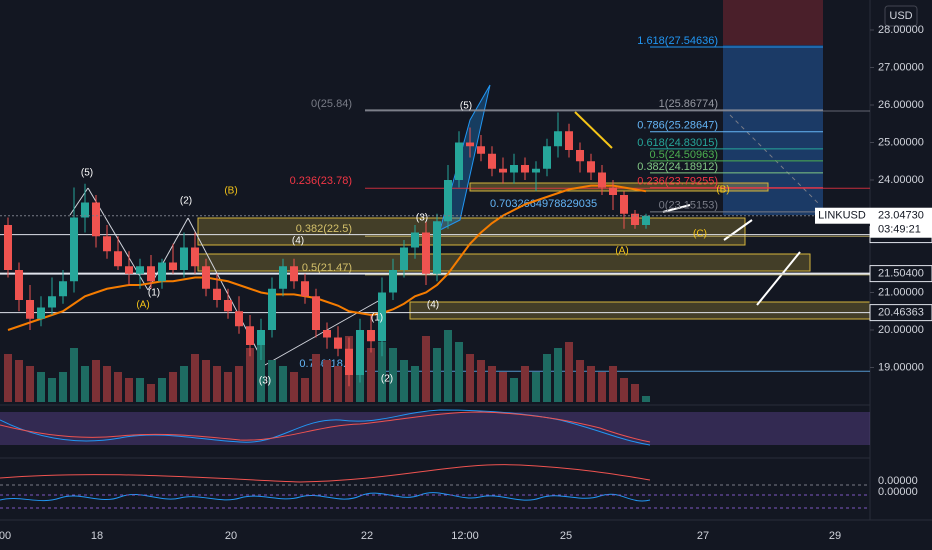 The width and height of the screenshot is (932, 550). Describe the element at coordinates (298, 241) in the screenshot. I see `wave-label: (4)` at that location.